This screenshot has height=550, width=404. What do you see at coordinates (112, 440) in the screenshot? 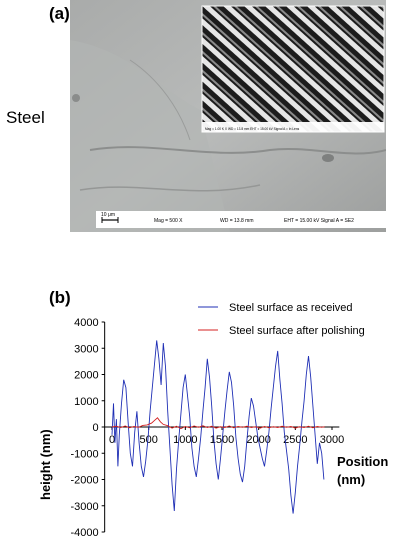
I see `x-tick-label: 0` at bounding box center [112, 440].